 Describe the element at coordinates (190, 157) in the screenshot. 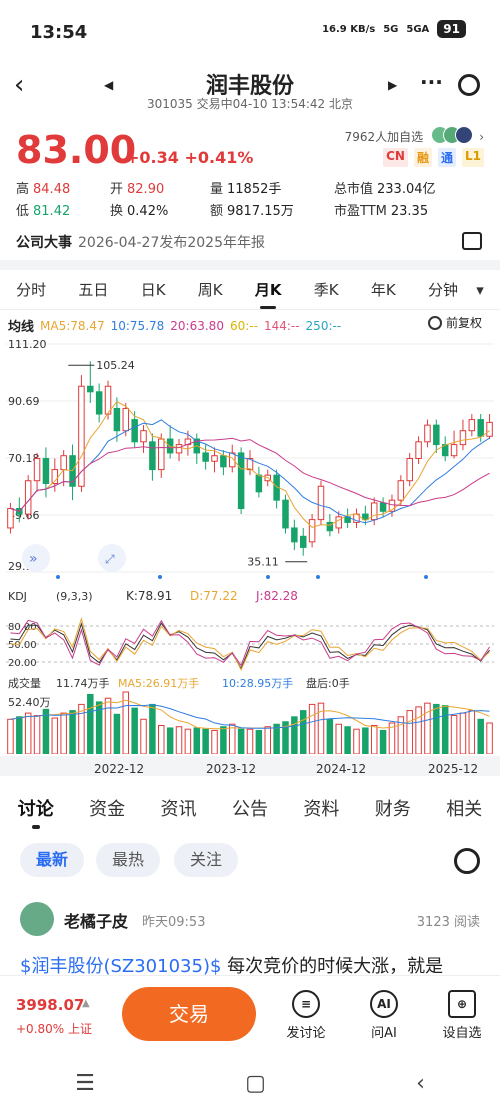

I see `price-change: +0.34 +0.41%` at that location.